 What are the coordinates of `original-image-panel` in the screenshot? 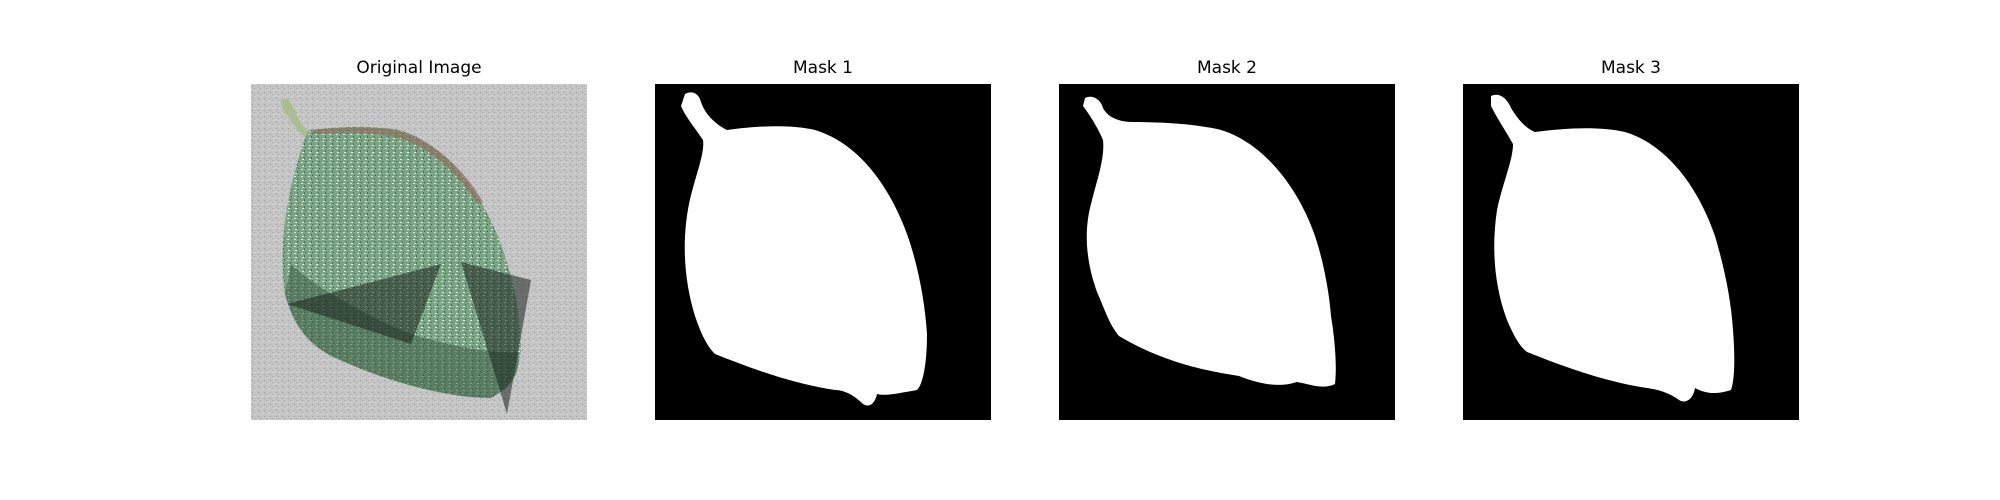 It's located at (419, 252).